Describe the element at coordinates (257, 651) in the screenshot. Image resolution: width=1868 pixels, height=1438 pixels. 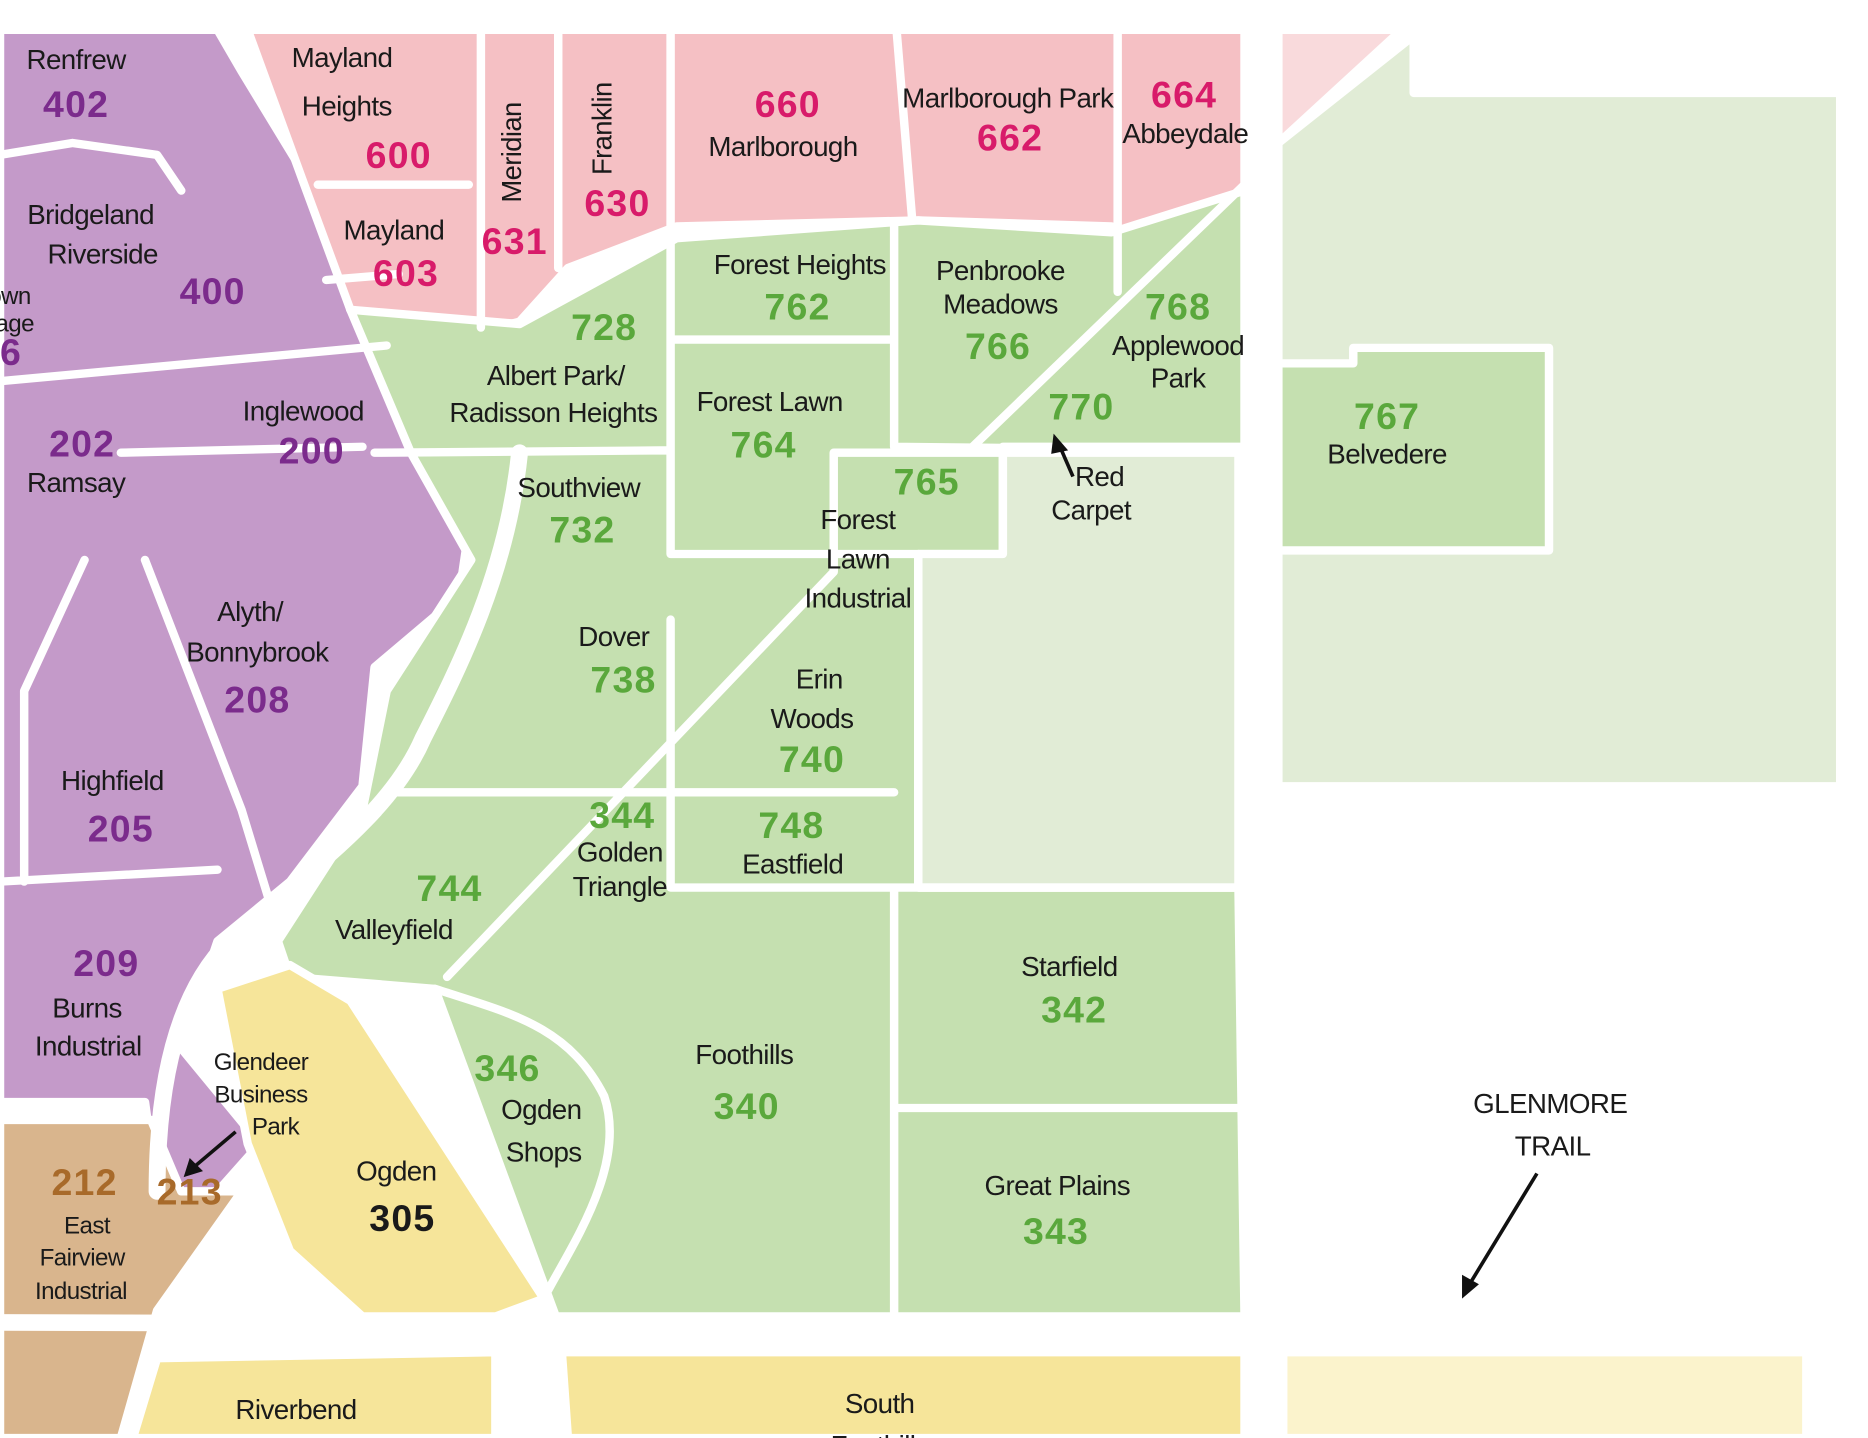
I see `region-name: Bonnybrook` at that location.